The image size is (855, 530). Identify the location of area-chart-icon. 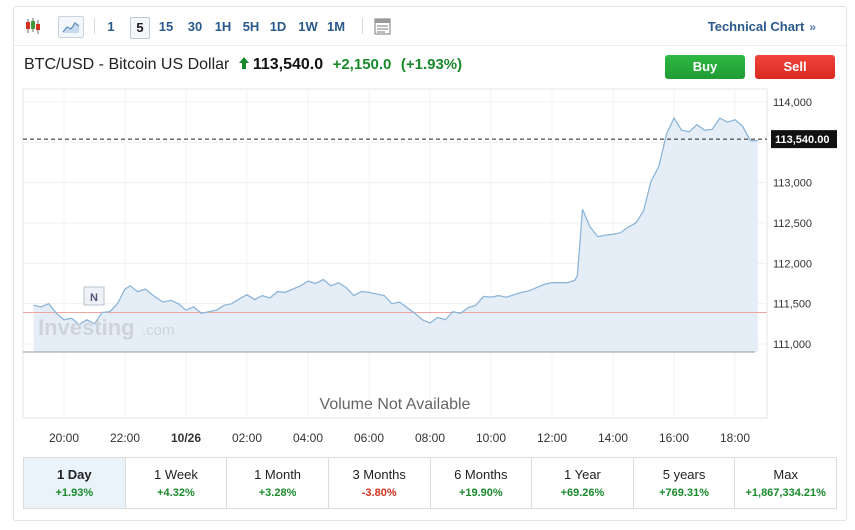
(71, 27).